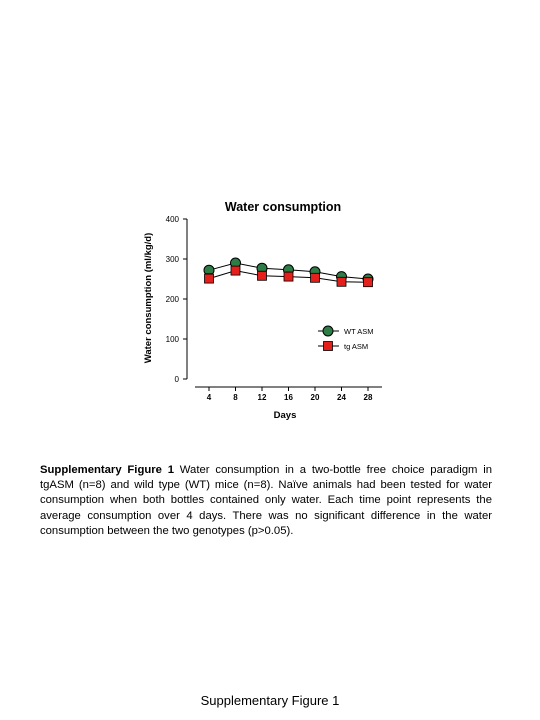 The height and width of the screenshot is (720, 540). Describe the element at coordinates (343, 346) in the screenshot. I see `legend-item: tg ASM` at that location.